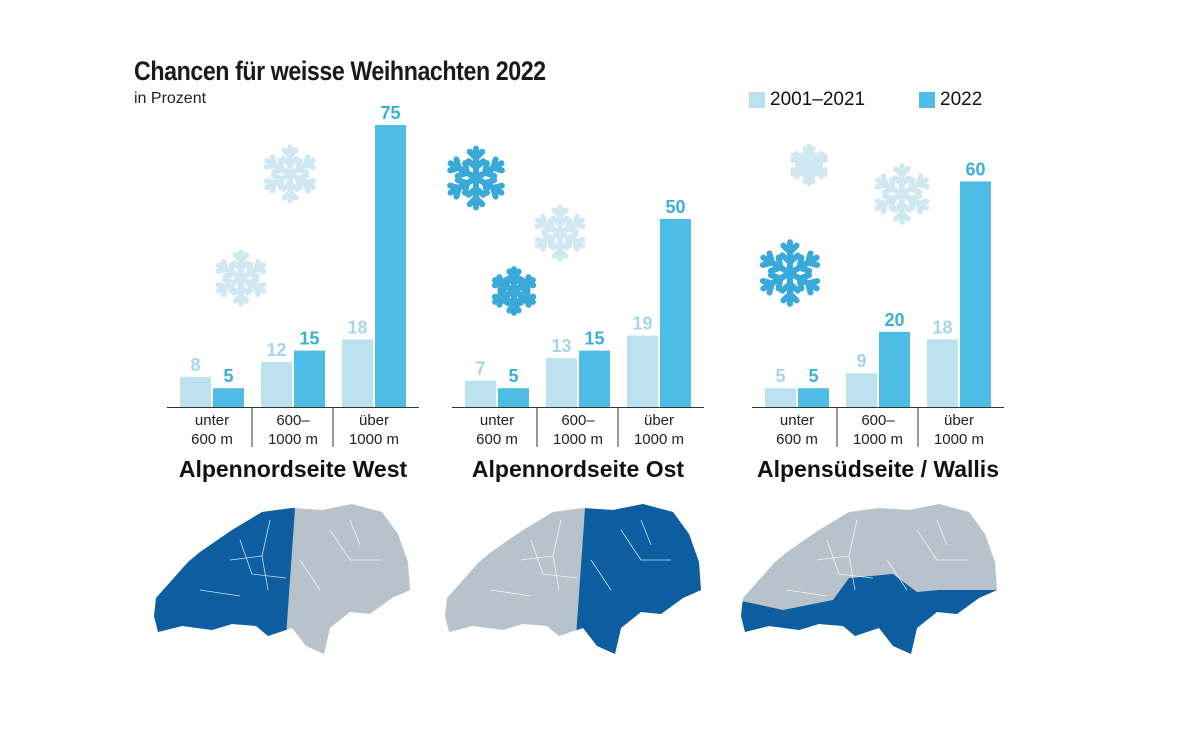 This screenshot has width=1200, height=738. Describe the element at coordinates (975, 169) in the screenshot. I see `data-label: 60` at that location.